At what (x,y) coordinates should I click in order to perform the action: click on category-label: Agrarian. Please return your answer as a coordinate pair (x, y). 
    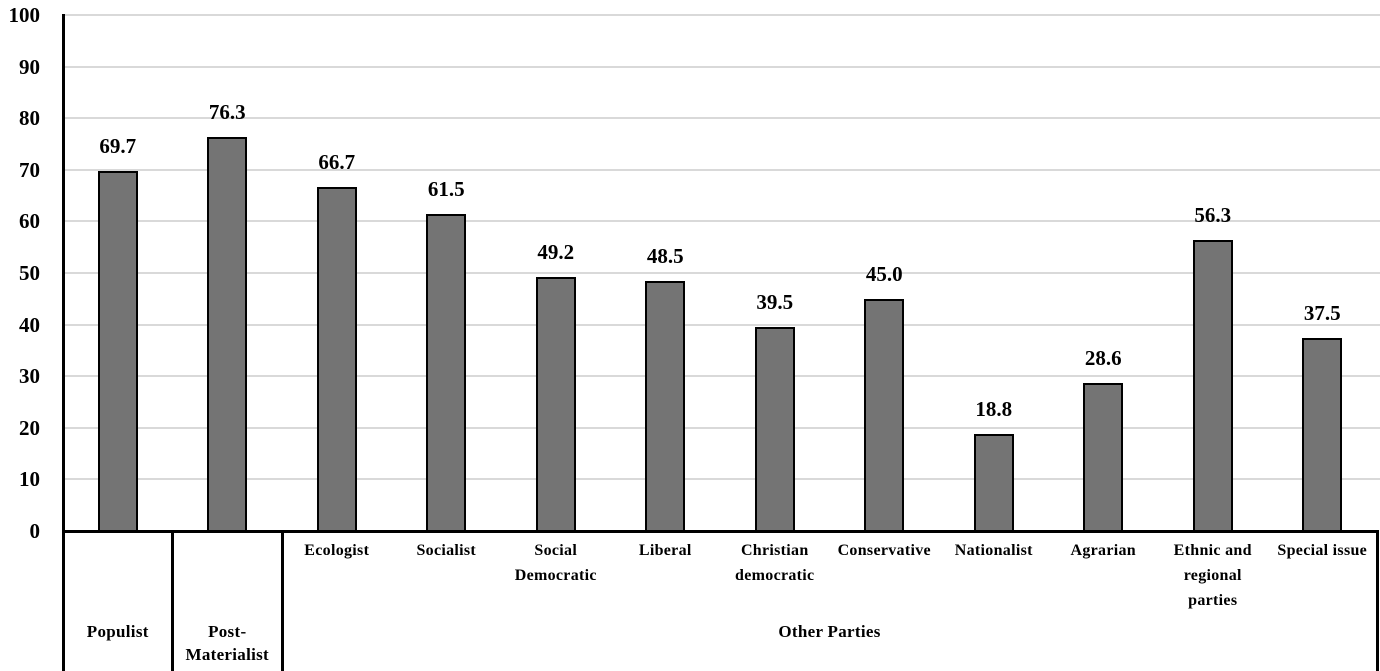
    Looking at the image, I should click on (1103, 550).